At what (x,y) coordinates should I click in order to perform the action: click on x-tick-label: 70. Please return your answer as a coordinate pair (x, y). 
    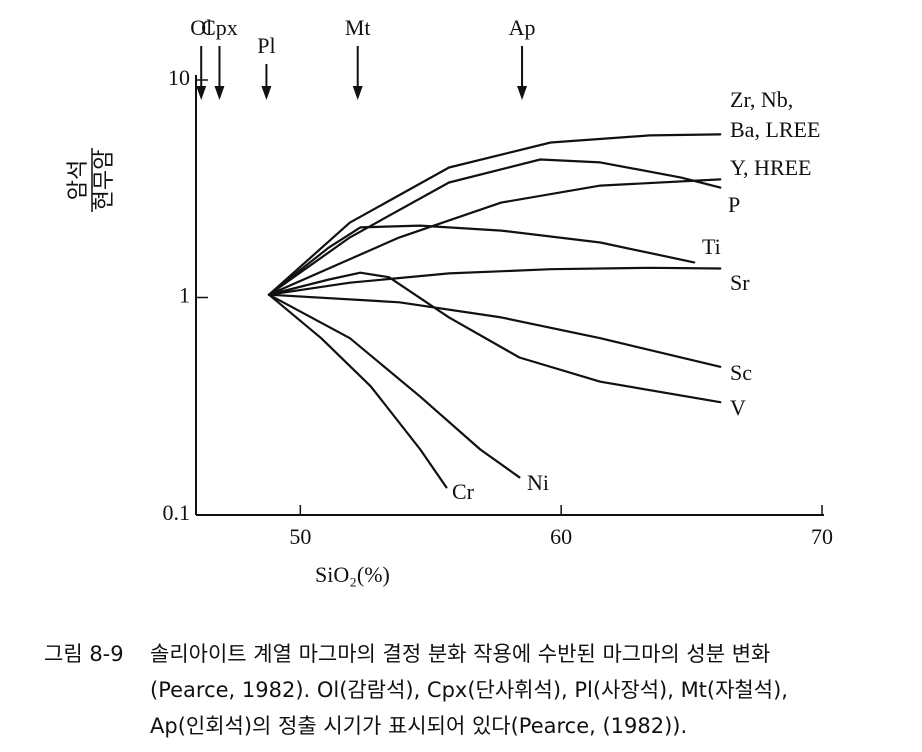
    Looking at the image, I should click on (822, 536).